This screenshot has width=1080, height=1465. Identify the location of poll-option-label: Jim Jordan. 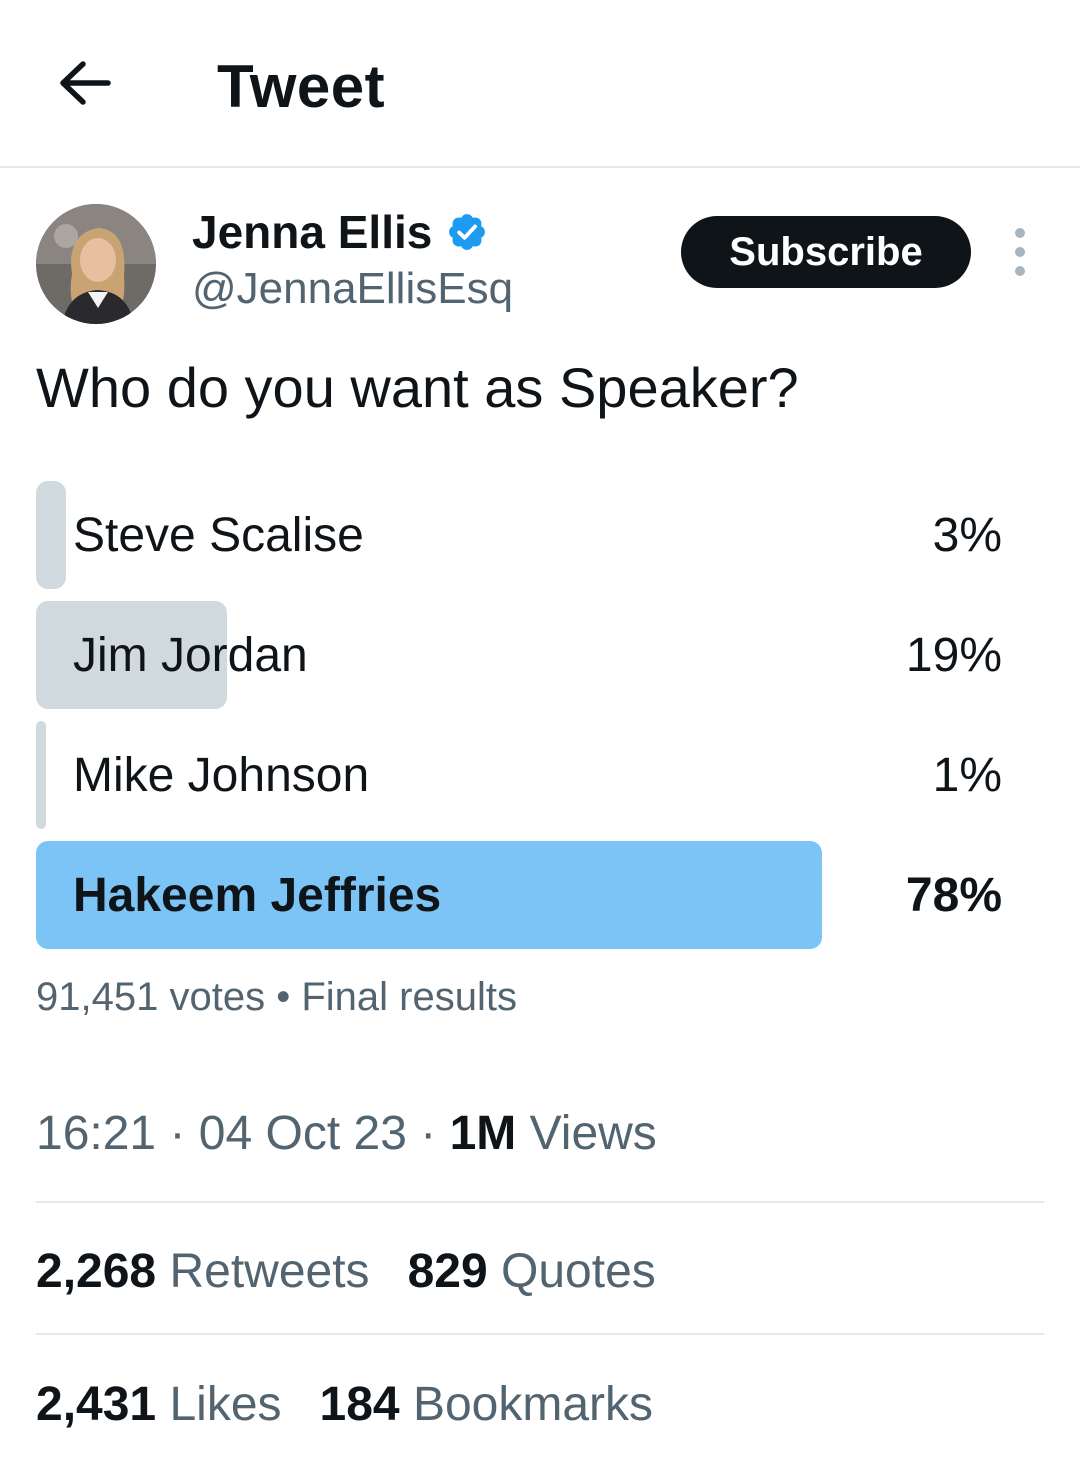
(190, 655).